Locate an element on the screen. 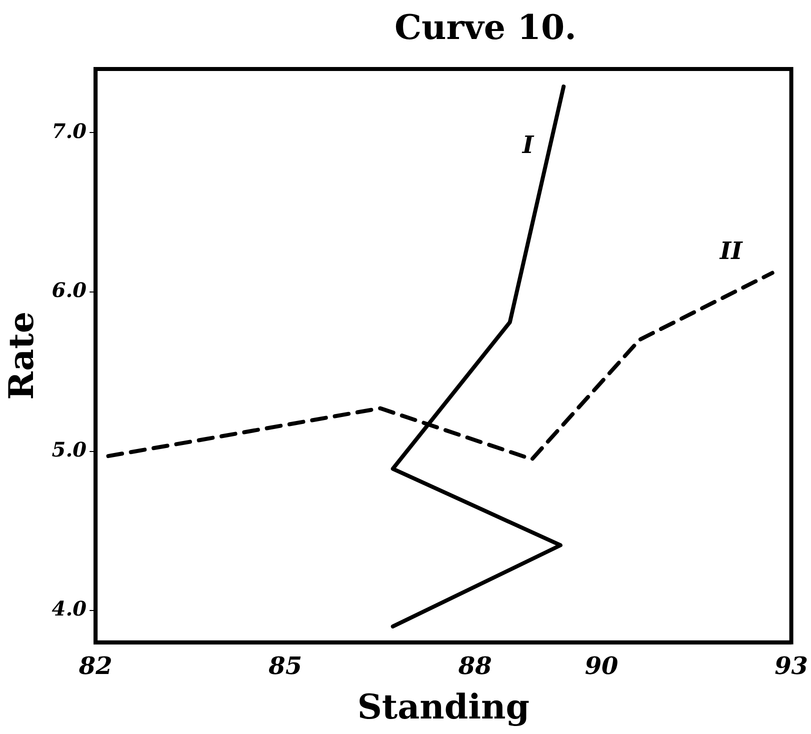 The image size is (811, 734). x-tick-label: 90 is located at coordinates (601, 665).